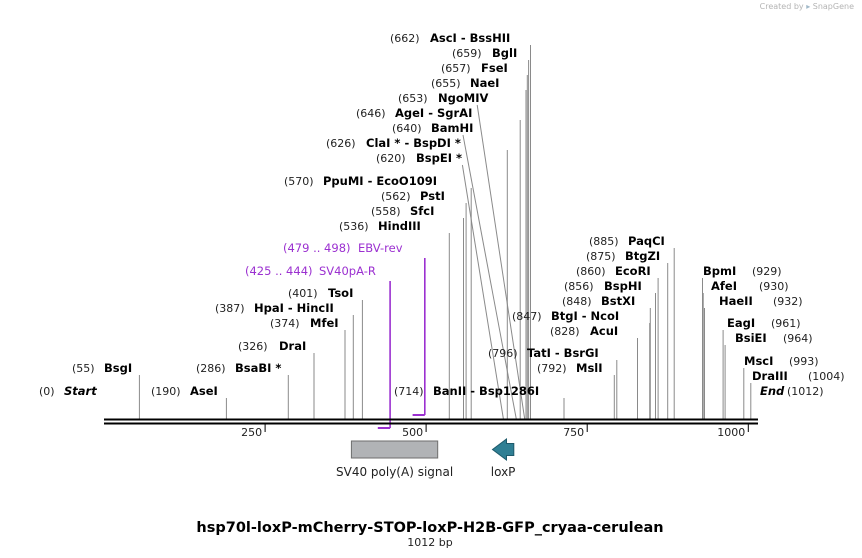 This screenshot has height=558, width=862. What do you see at coordinates (484, 53) in the screenshot?
I see `enzyme-label-bgli: (659) BglI` at bounding box center [484, 53].